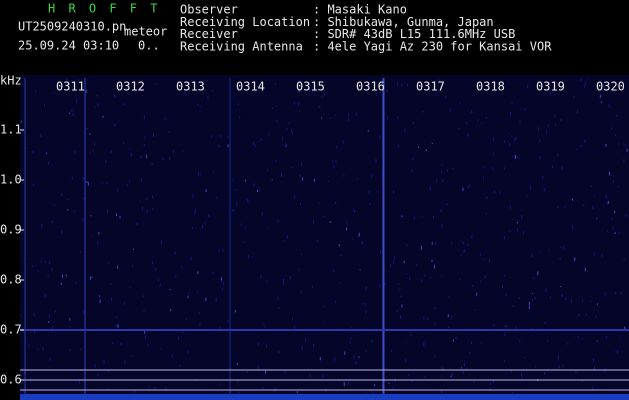  I want to click on field-label: Receiving Antenna, so click(241, 46).